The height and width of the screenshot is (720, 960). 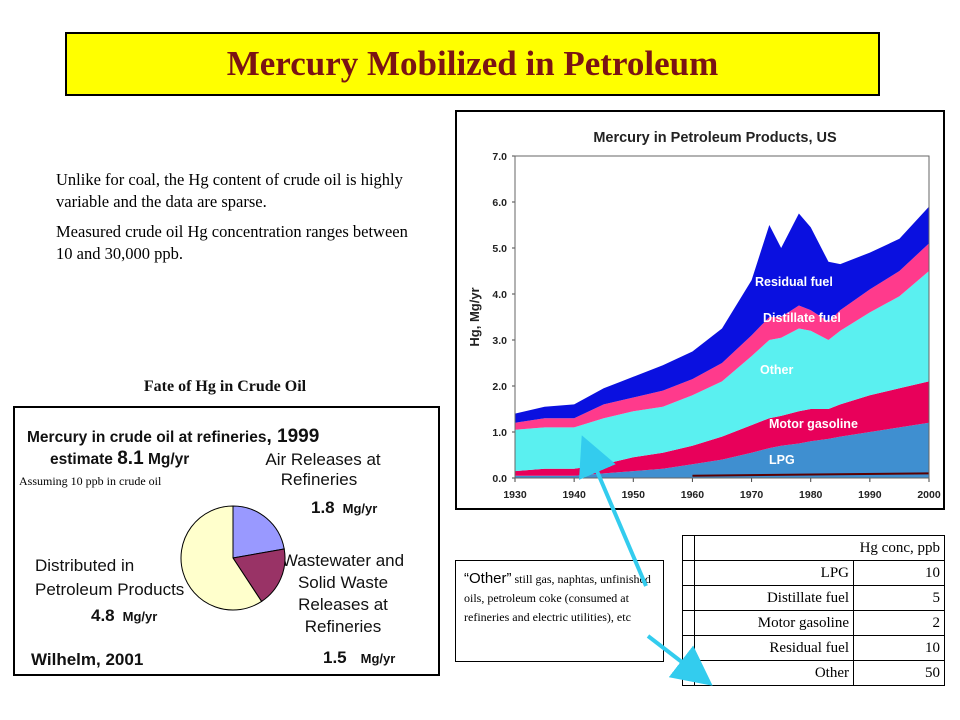 I want to click on table-cell-name: Distillate fuel, so click(x=774, y=598).